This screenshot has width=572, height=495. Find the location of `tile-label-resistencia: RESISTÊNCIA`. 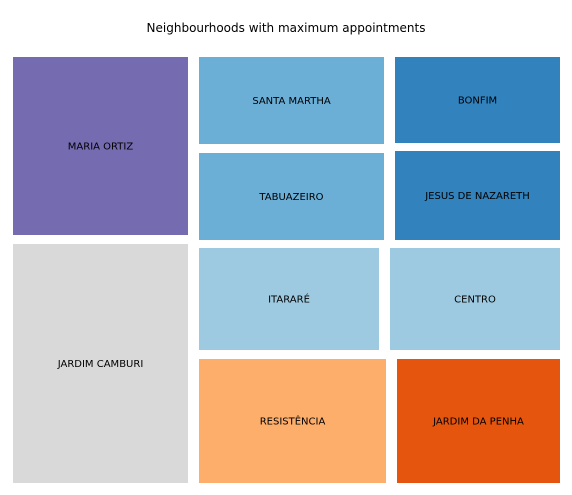

tile-label-resistencia: RESISTÊNCIA is located at coordinates (293, 421).